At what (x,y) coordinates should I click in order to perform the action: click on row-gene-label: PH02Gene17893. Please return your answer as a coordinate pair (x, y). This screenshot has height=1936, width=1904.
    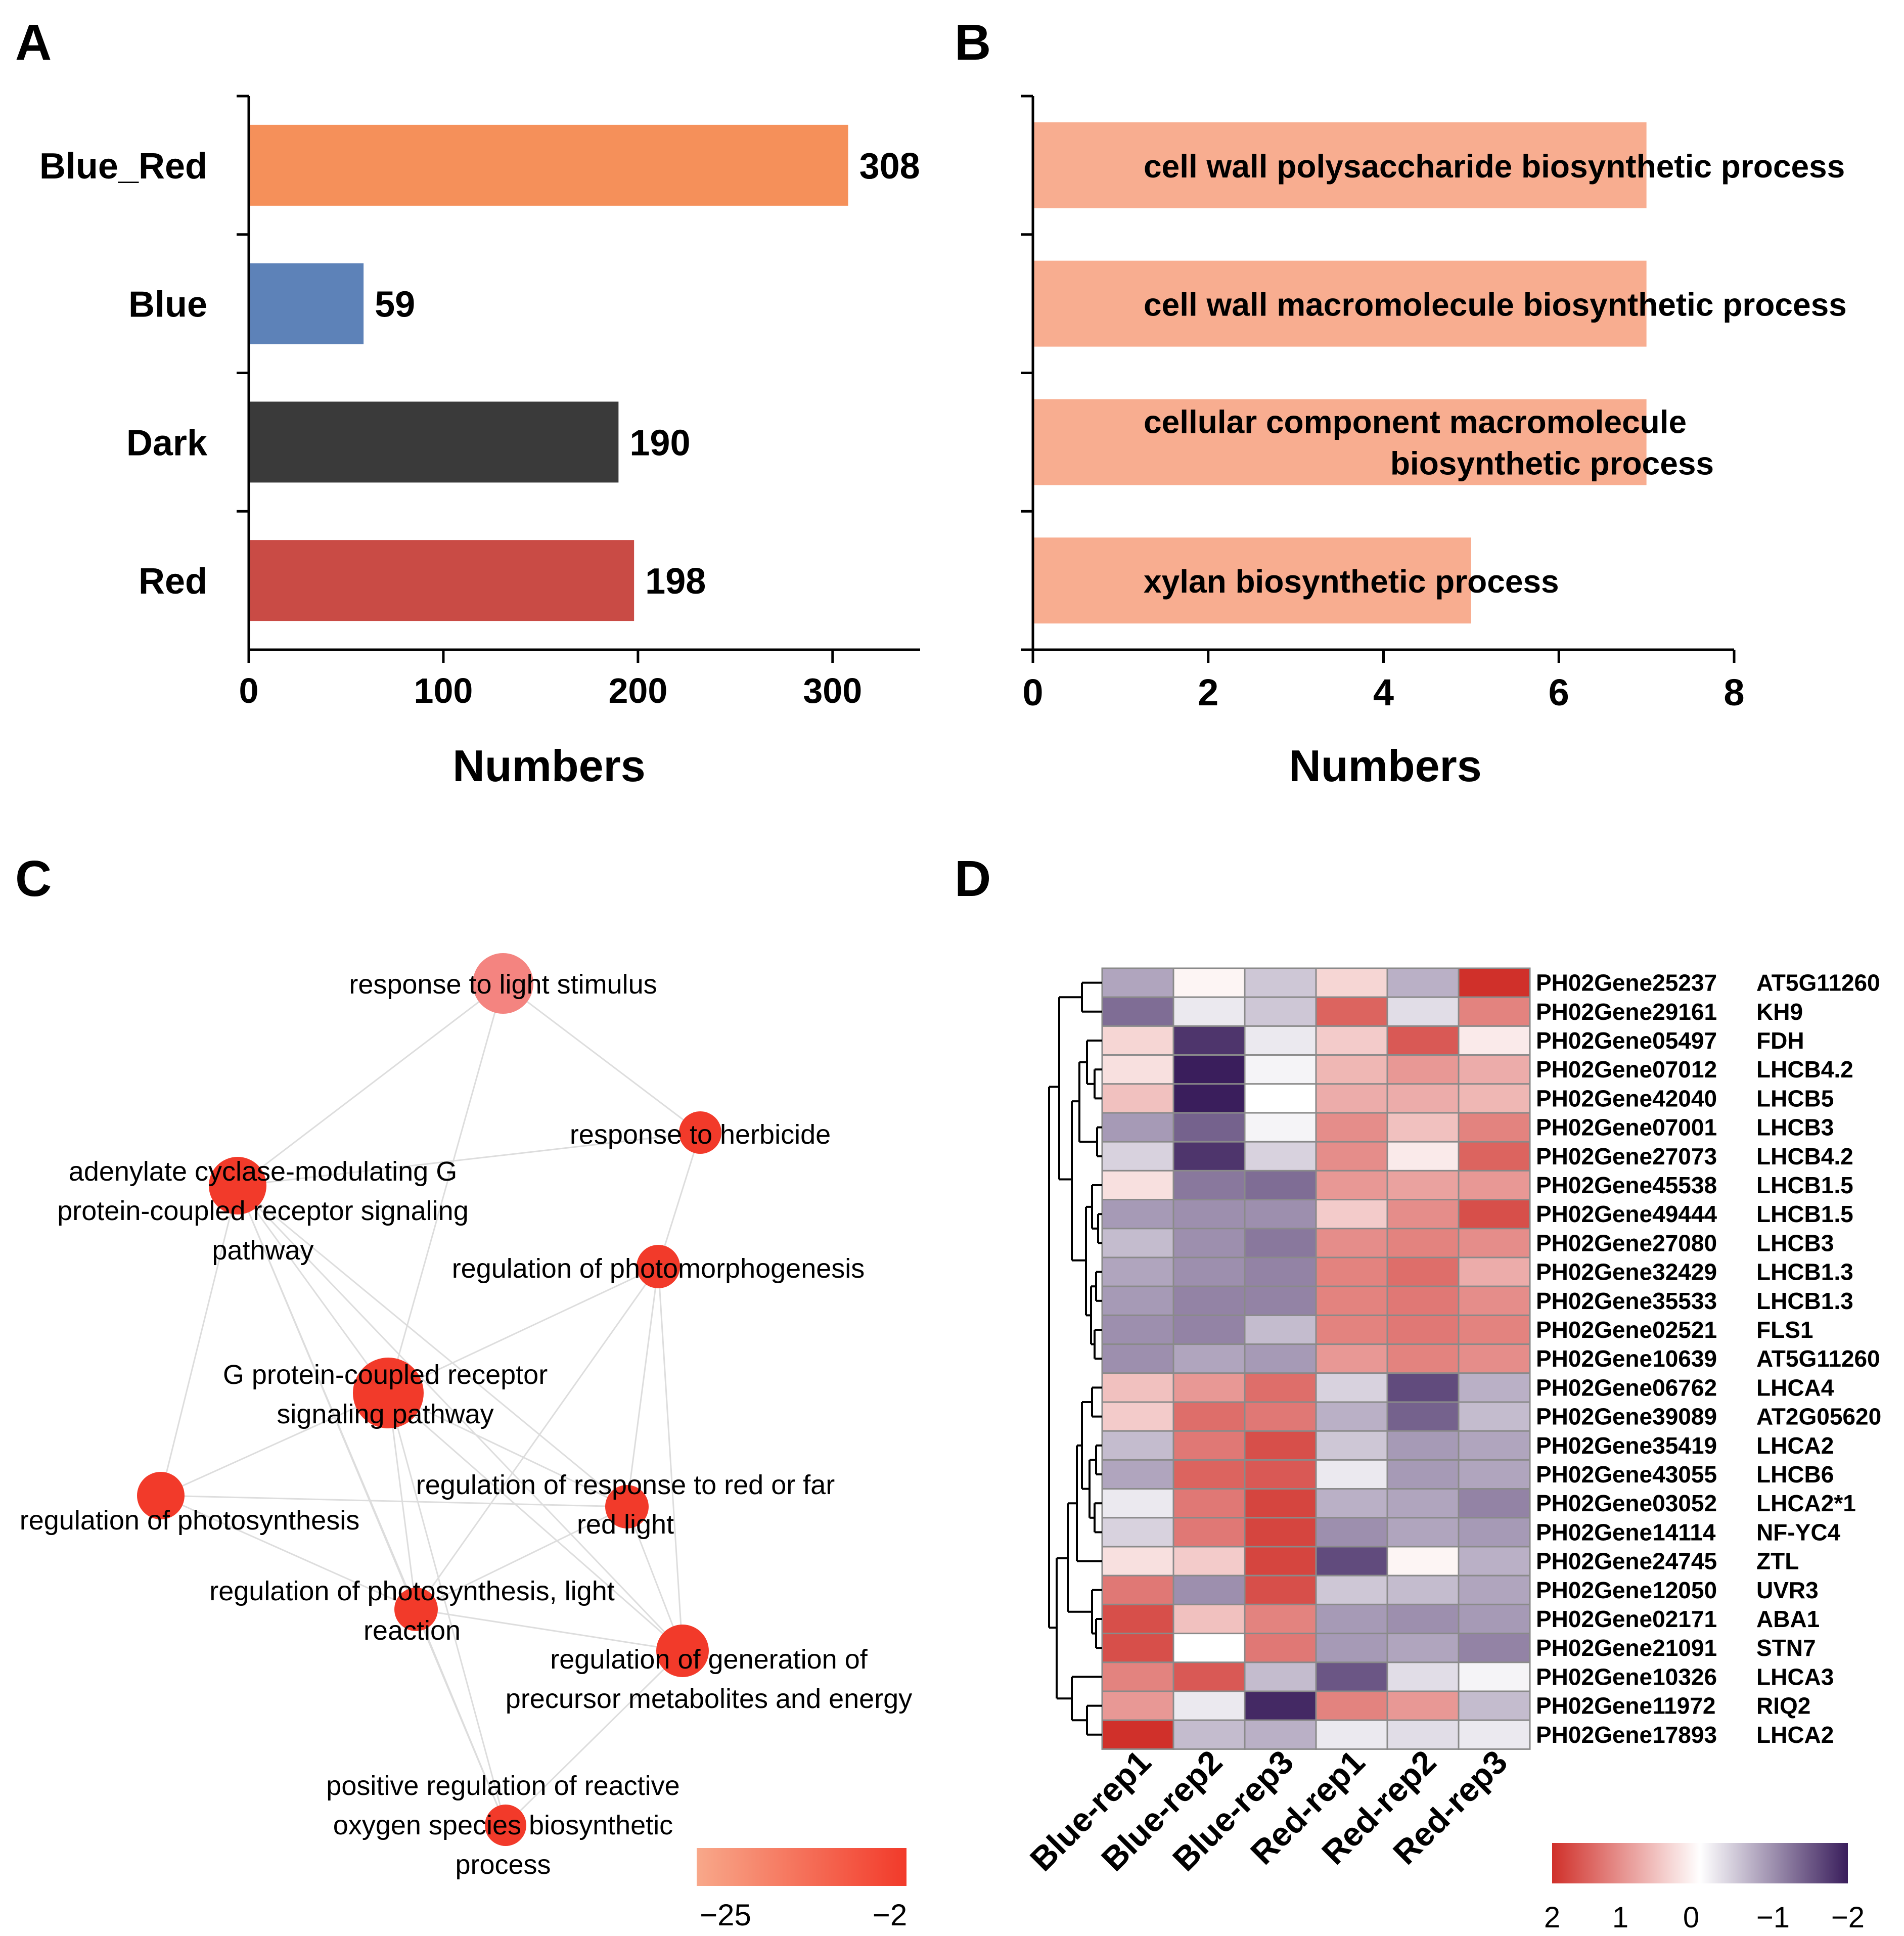
    Looking at the image, I should click on (1626, 1735).